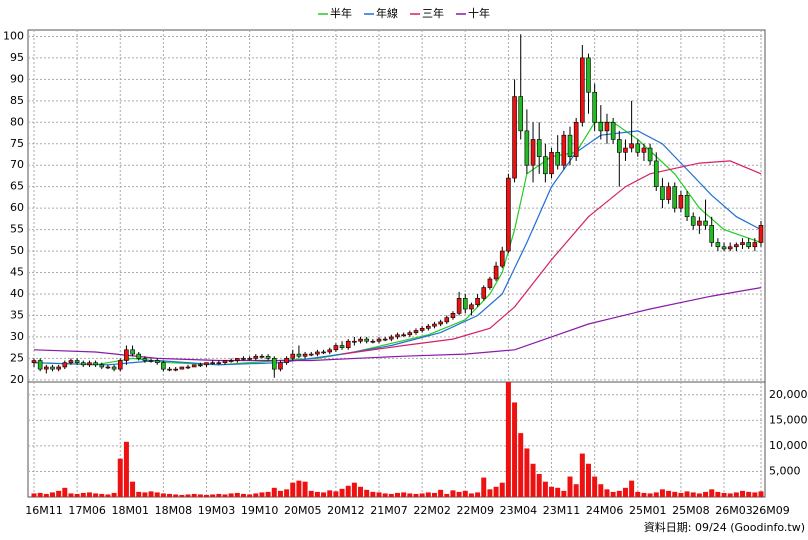 This screenshot has height=540, width=808. I want to click on y2-tick-label: 5,000, so click(785, 470).